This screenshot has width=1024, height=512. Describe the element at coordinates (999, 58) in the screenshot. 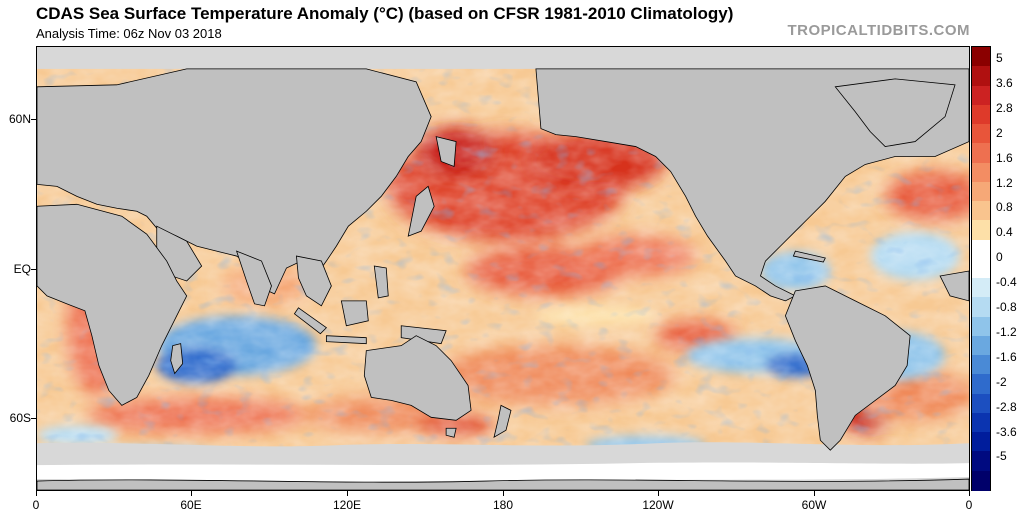

I see `colorbar-label: 5` at that location.